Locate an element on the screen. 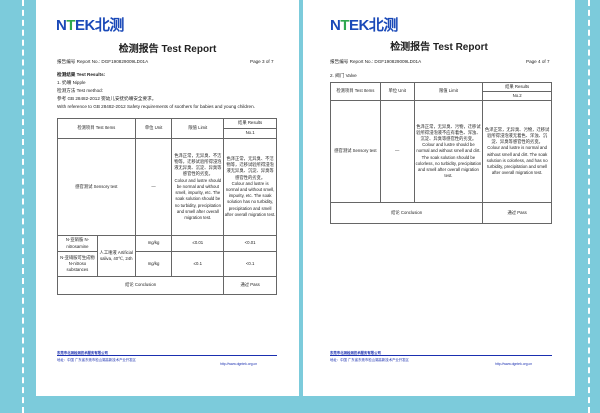 The height and width of the screenshot is (413, 600). page-number: Page 3 of 7 is located at coordinates (262, 61).